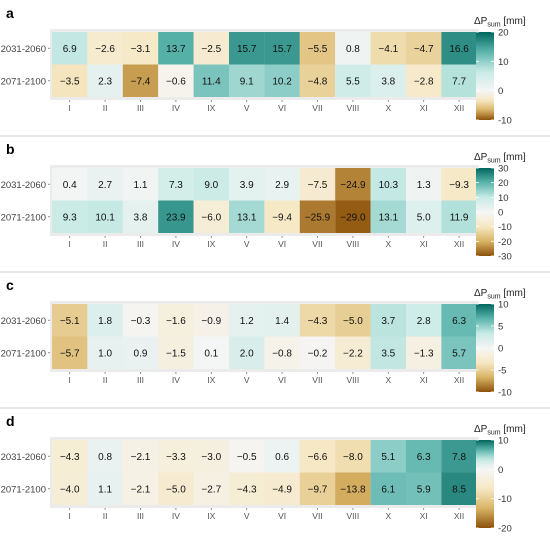  I want to click on cell-value-label: −0.6, so click(176, 81).